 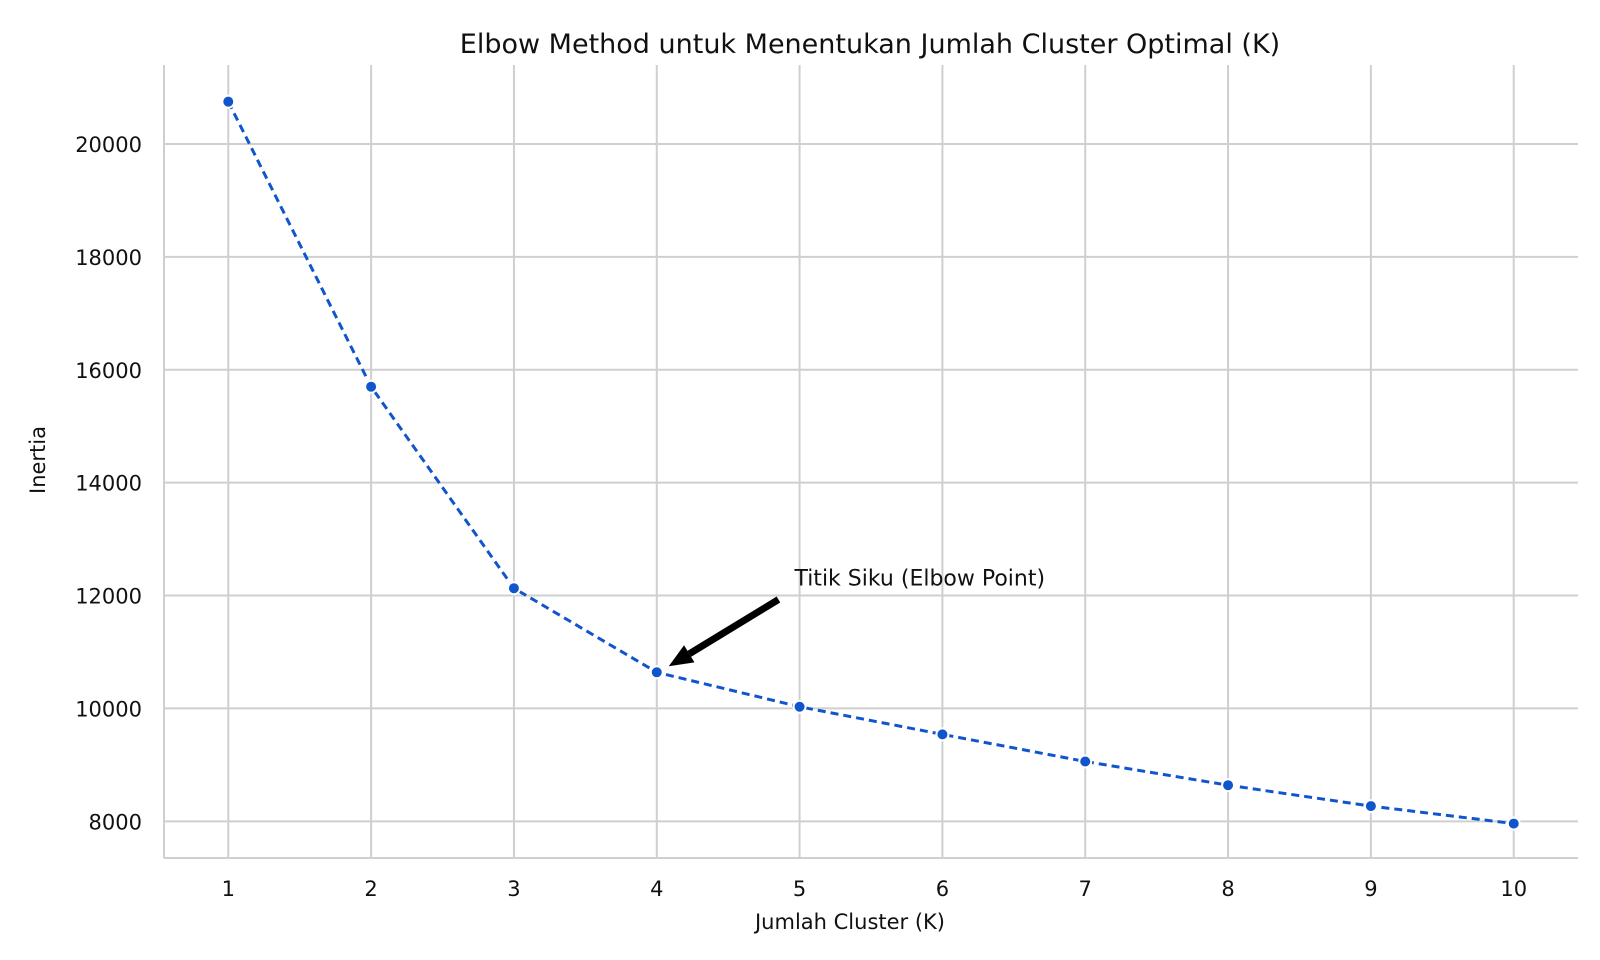 What do you see at coordinates (513, 588) in the screenshot?
I see `data-point-k3` at bounding box center [513, 588].